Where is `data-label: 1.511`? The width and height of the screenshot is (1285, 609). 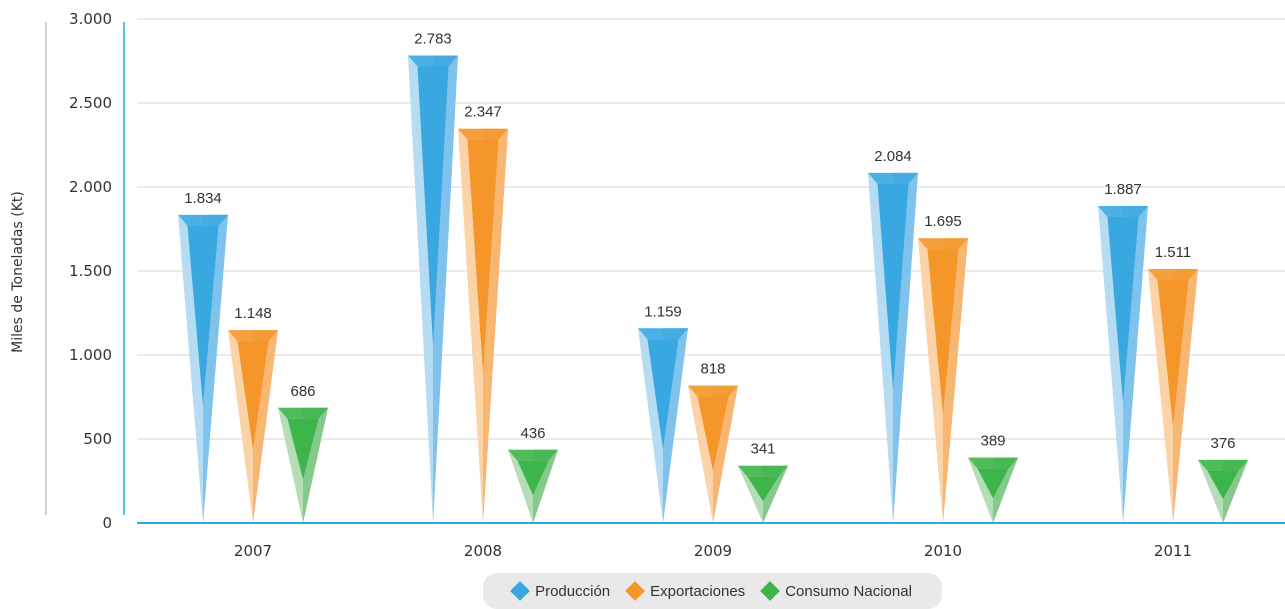
data-label: 1.511 is located at coordinates (1173, 252).